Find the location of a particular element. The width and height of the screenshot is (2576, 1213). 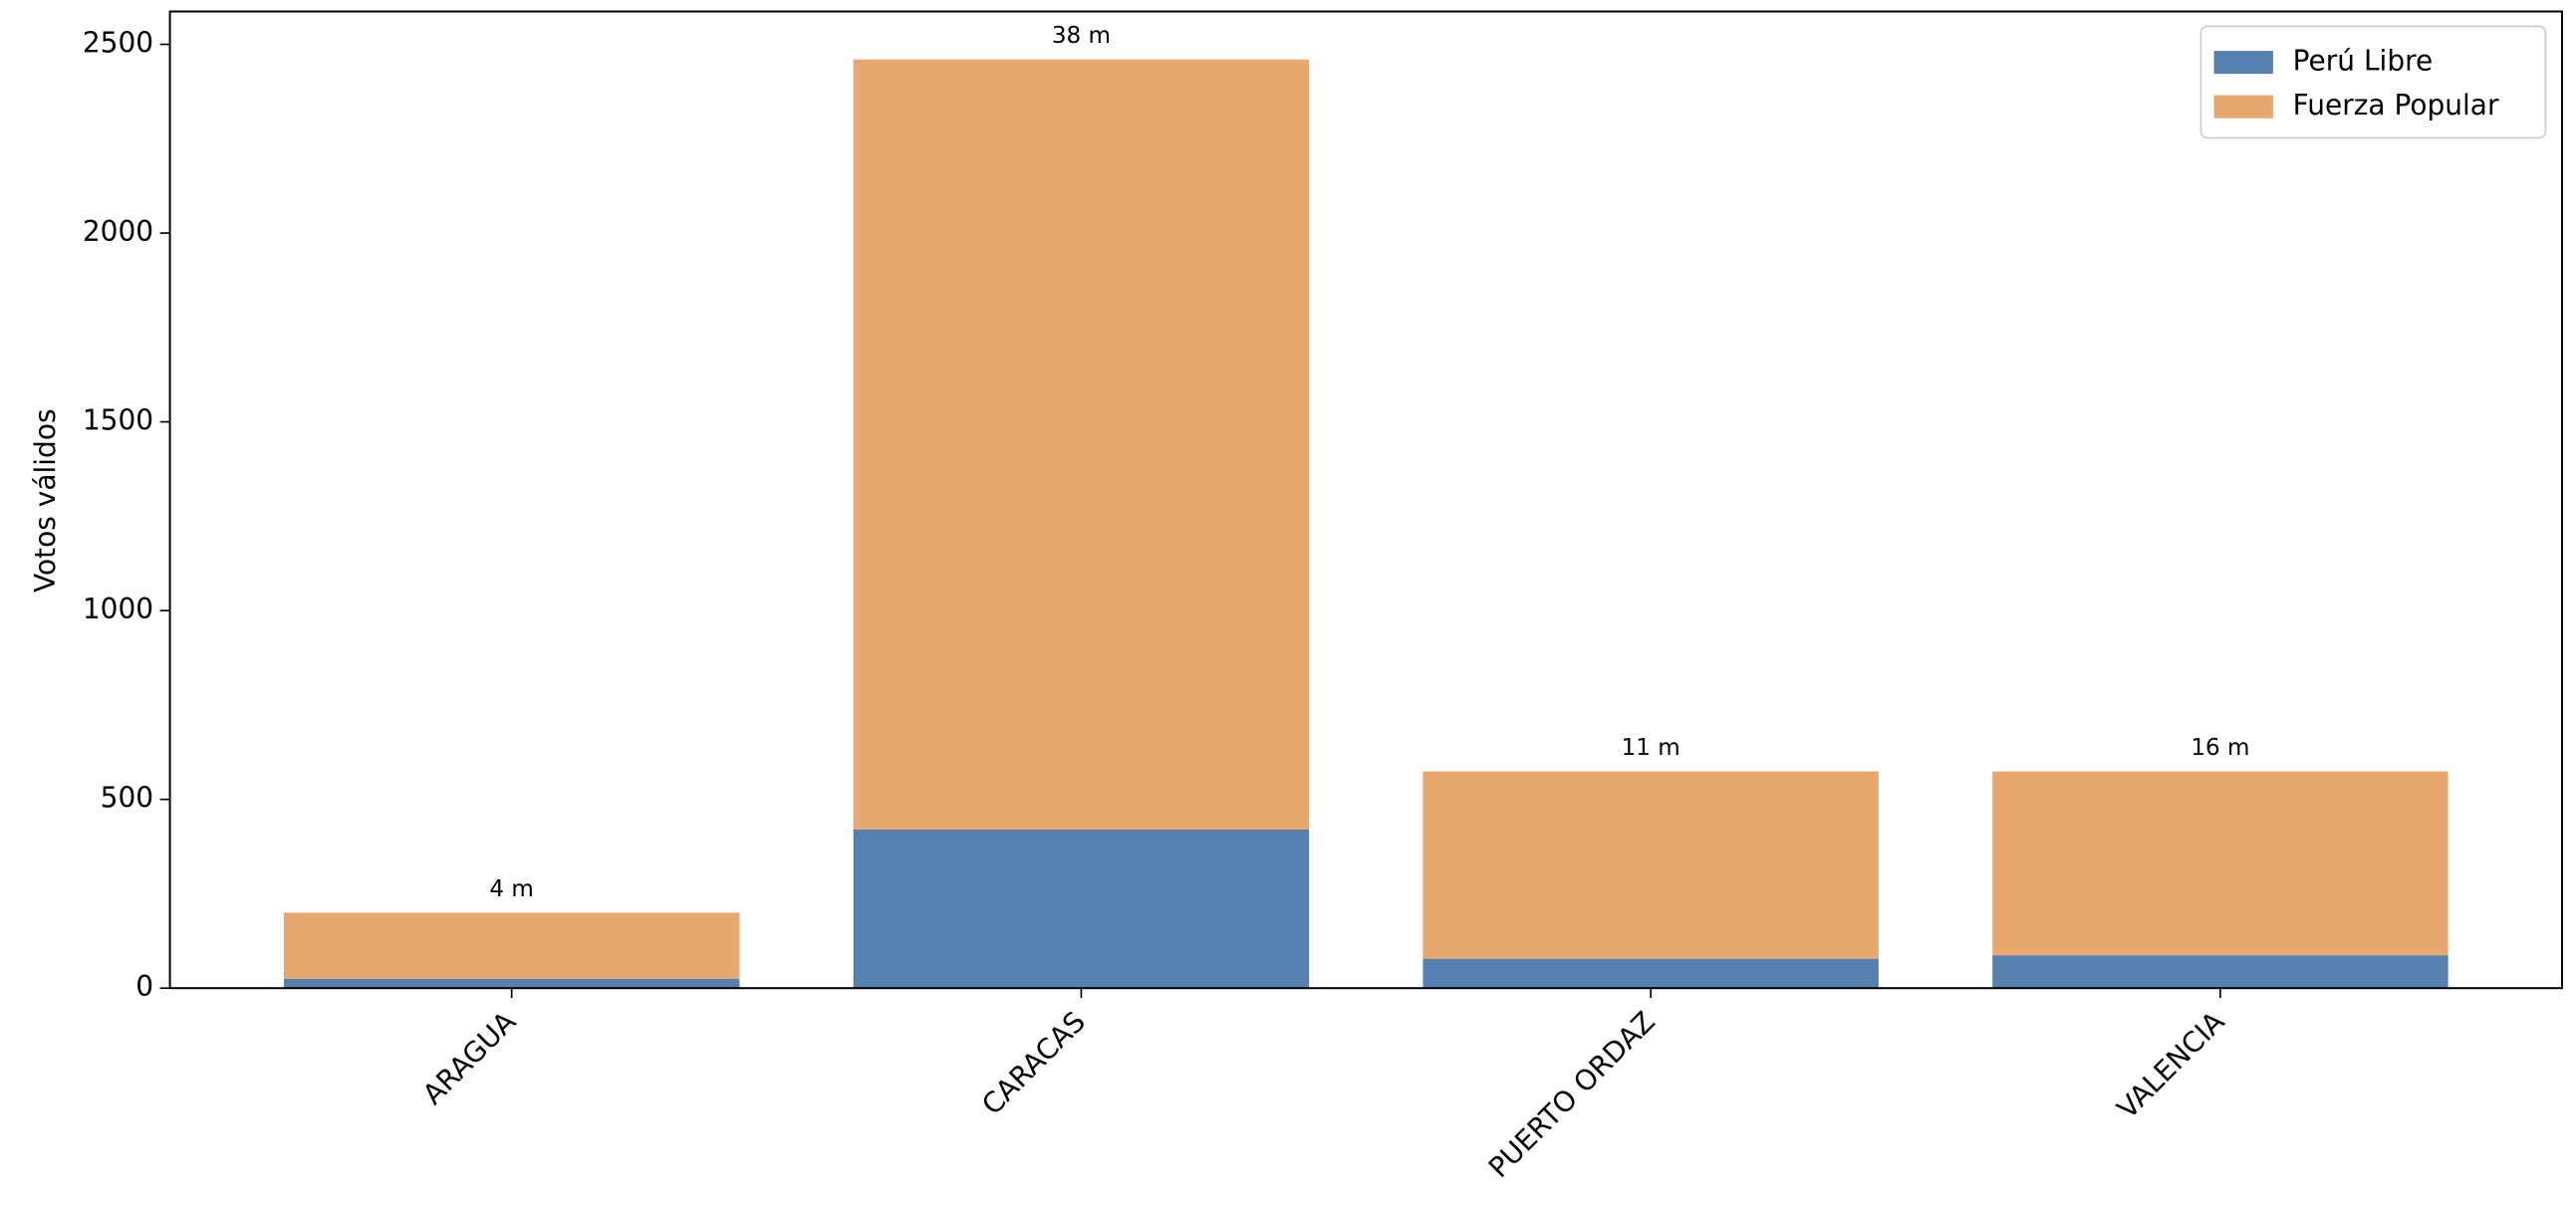

x-tick-label: ARAGUA is located at coordinates (469, 1057).